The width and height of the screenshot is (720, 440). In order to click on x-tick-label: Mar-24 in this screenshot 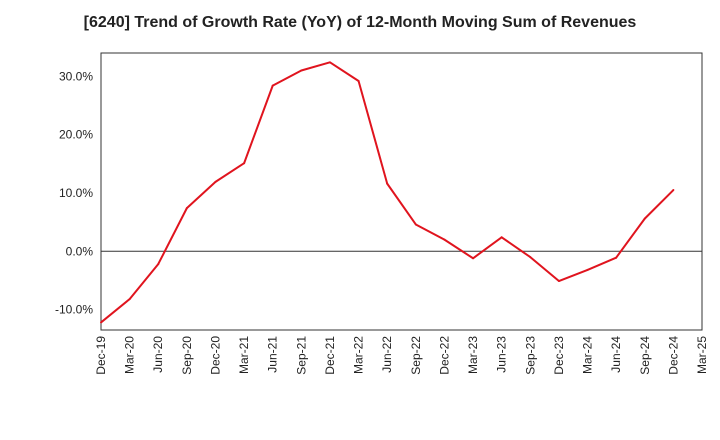, I will do `click(588, 355)`.